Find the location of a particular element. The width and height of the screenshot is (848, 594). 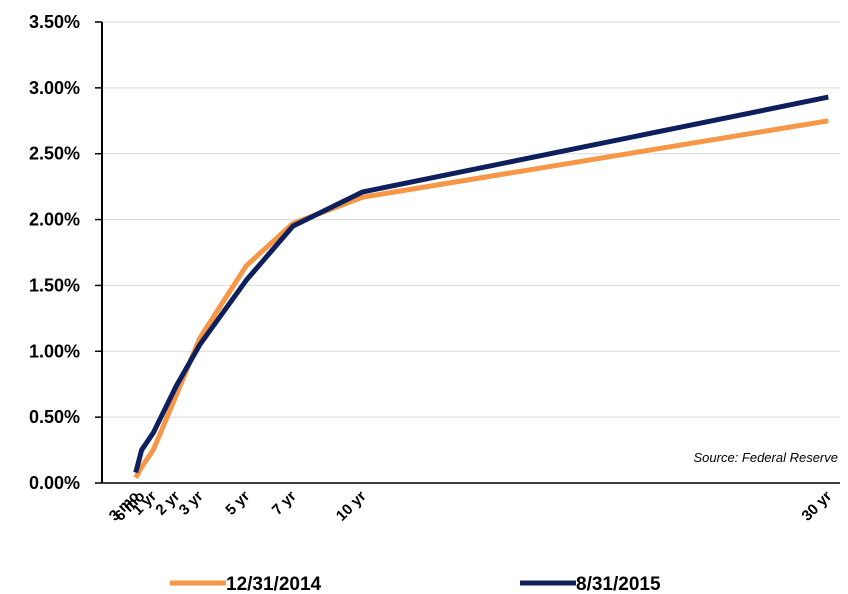

y-tick-label: 0.50% is located at coordinates (54, 417).